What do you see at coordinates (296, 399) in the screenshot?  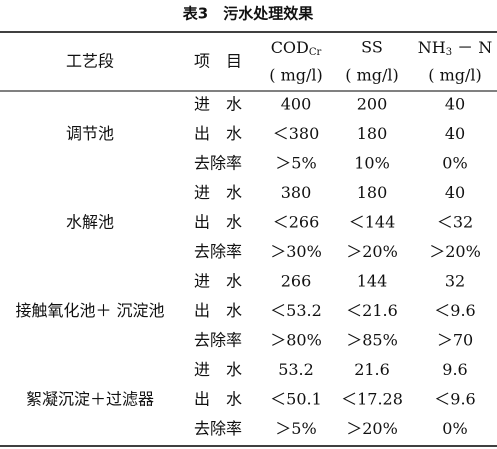 I see `cod-value: ＜50.1` at bounding box center [296, 399].